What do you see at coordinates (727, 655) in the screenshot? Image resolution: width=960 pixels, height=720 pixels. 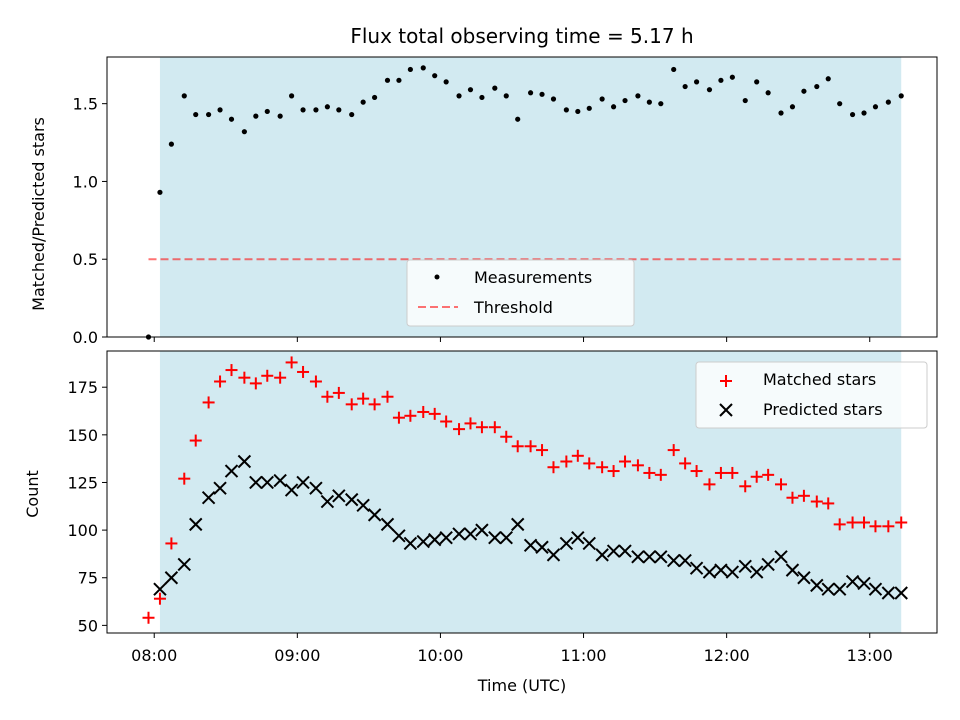 I see `x-tick-label: 12:00` at bounding box center [727, 655].